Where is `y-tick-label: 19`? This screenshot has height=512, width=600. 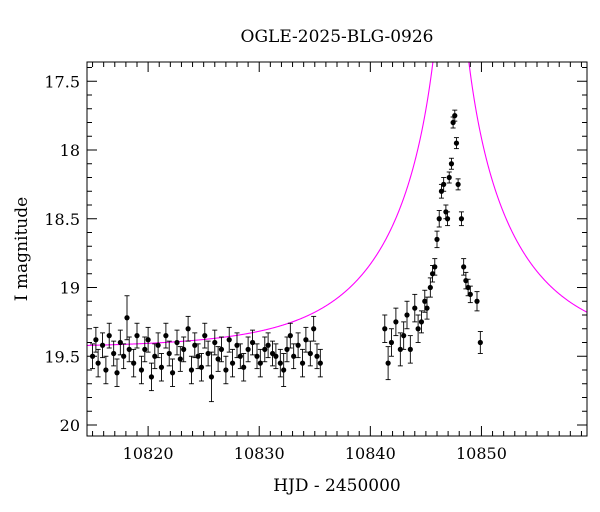 y-tick-label: 19 is located at coordinates (70, 288).